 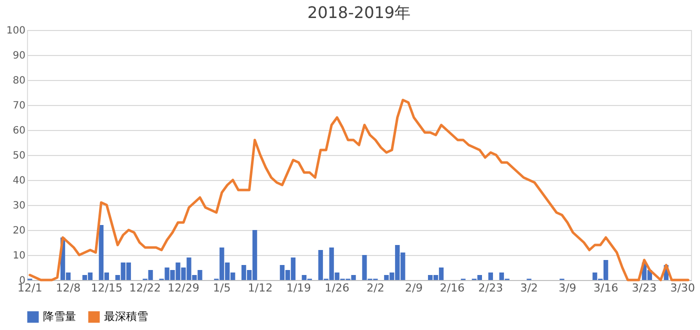 What do you see at coordinates (529, 288) in the screenshot?
I see `x-tick-label: 3/2` at bounding box center [529, 288].